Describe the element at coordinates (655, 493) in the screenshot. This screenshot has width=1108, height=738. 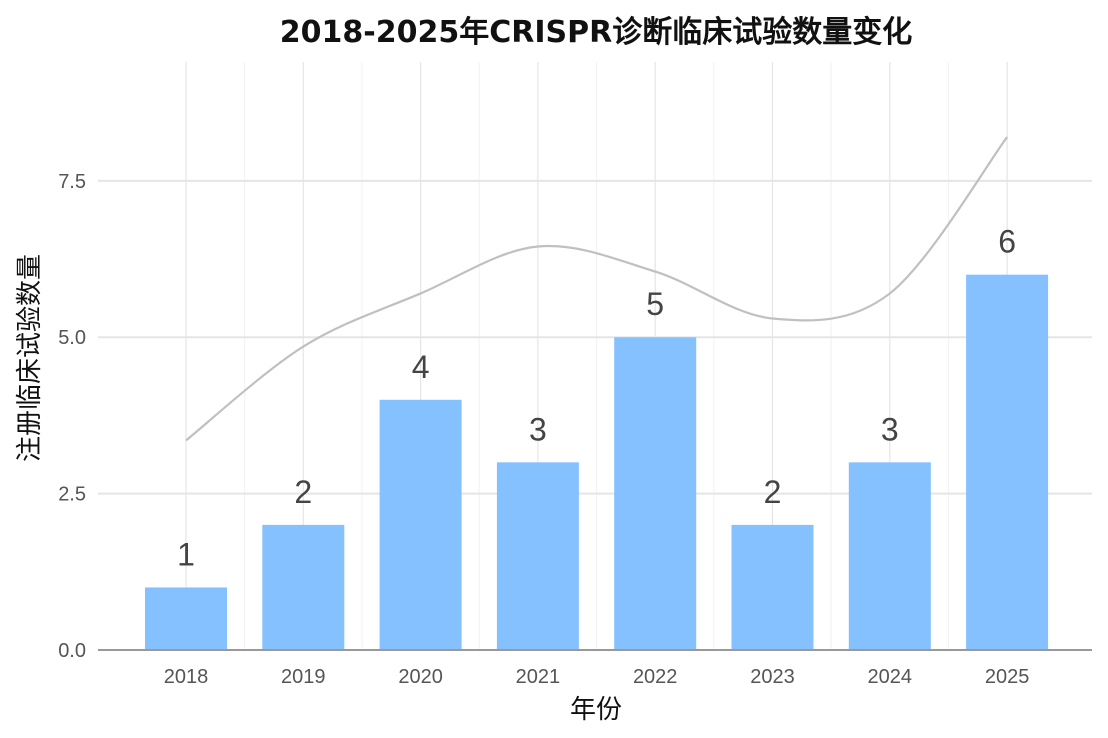
I see `bar-2022` at that location.